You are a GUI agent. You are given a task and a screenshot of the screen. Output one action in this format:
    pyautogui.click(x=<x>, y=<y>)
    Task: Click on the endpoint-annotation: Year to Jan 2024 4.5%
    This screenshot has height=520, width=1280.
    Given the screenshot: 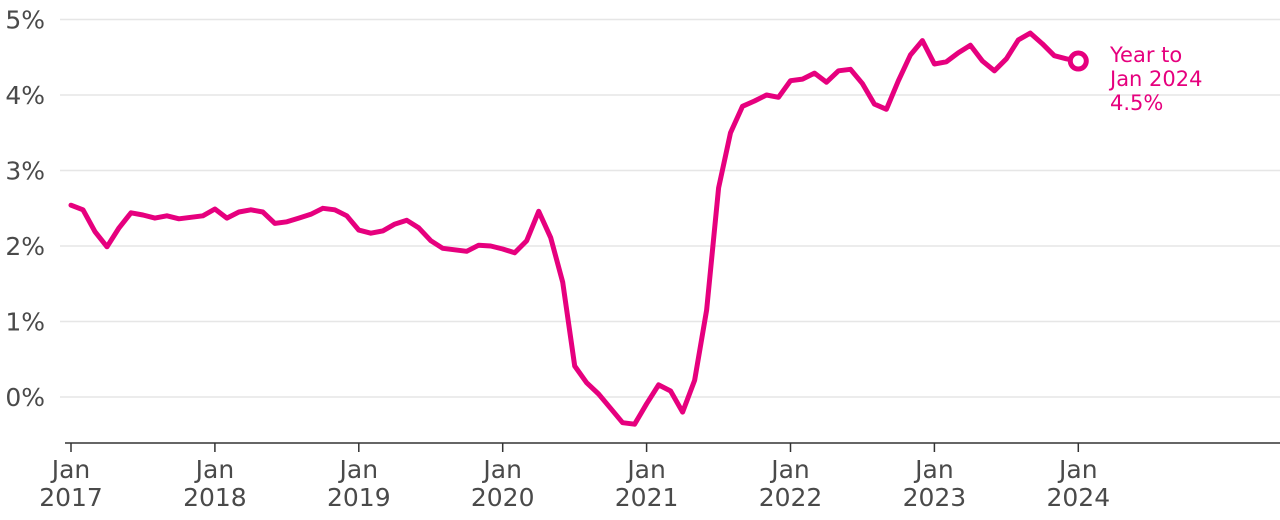 What is the action you would take?
    pyautogui.click(x=1155, y=79)
    